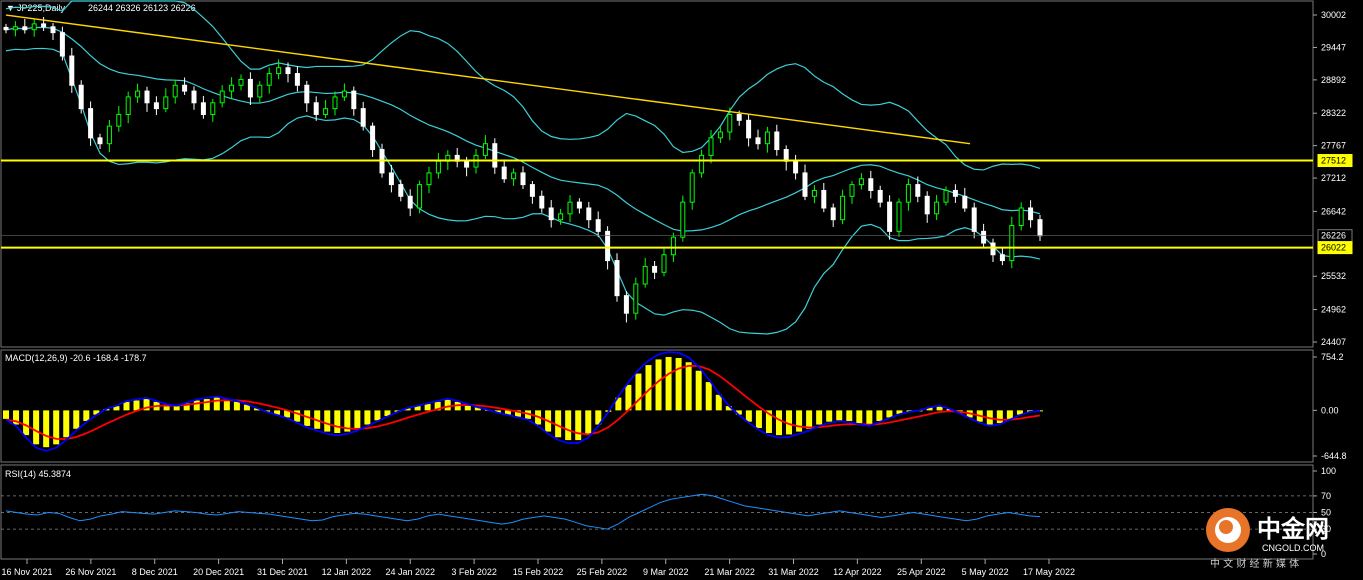 Image resolution: width=1363 pixels, height=580 pixels. What do you see at coordinates (1333, 211) in the screenshot?
I see `y-tick-label: 26642` at bounding box center [1333, 211].